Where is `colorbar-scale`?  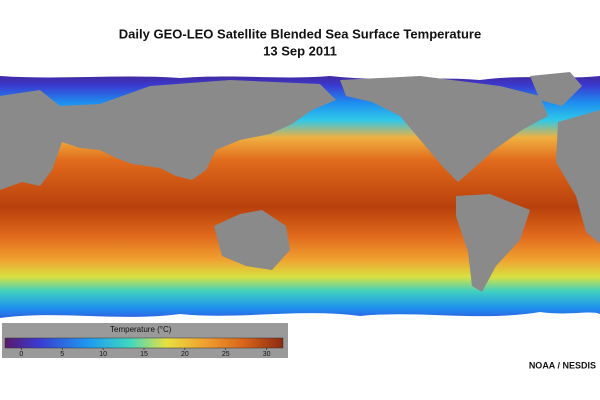 colorbar-scale is located at coordinates (144, 343).